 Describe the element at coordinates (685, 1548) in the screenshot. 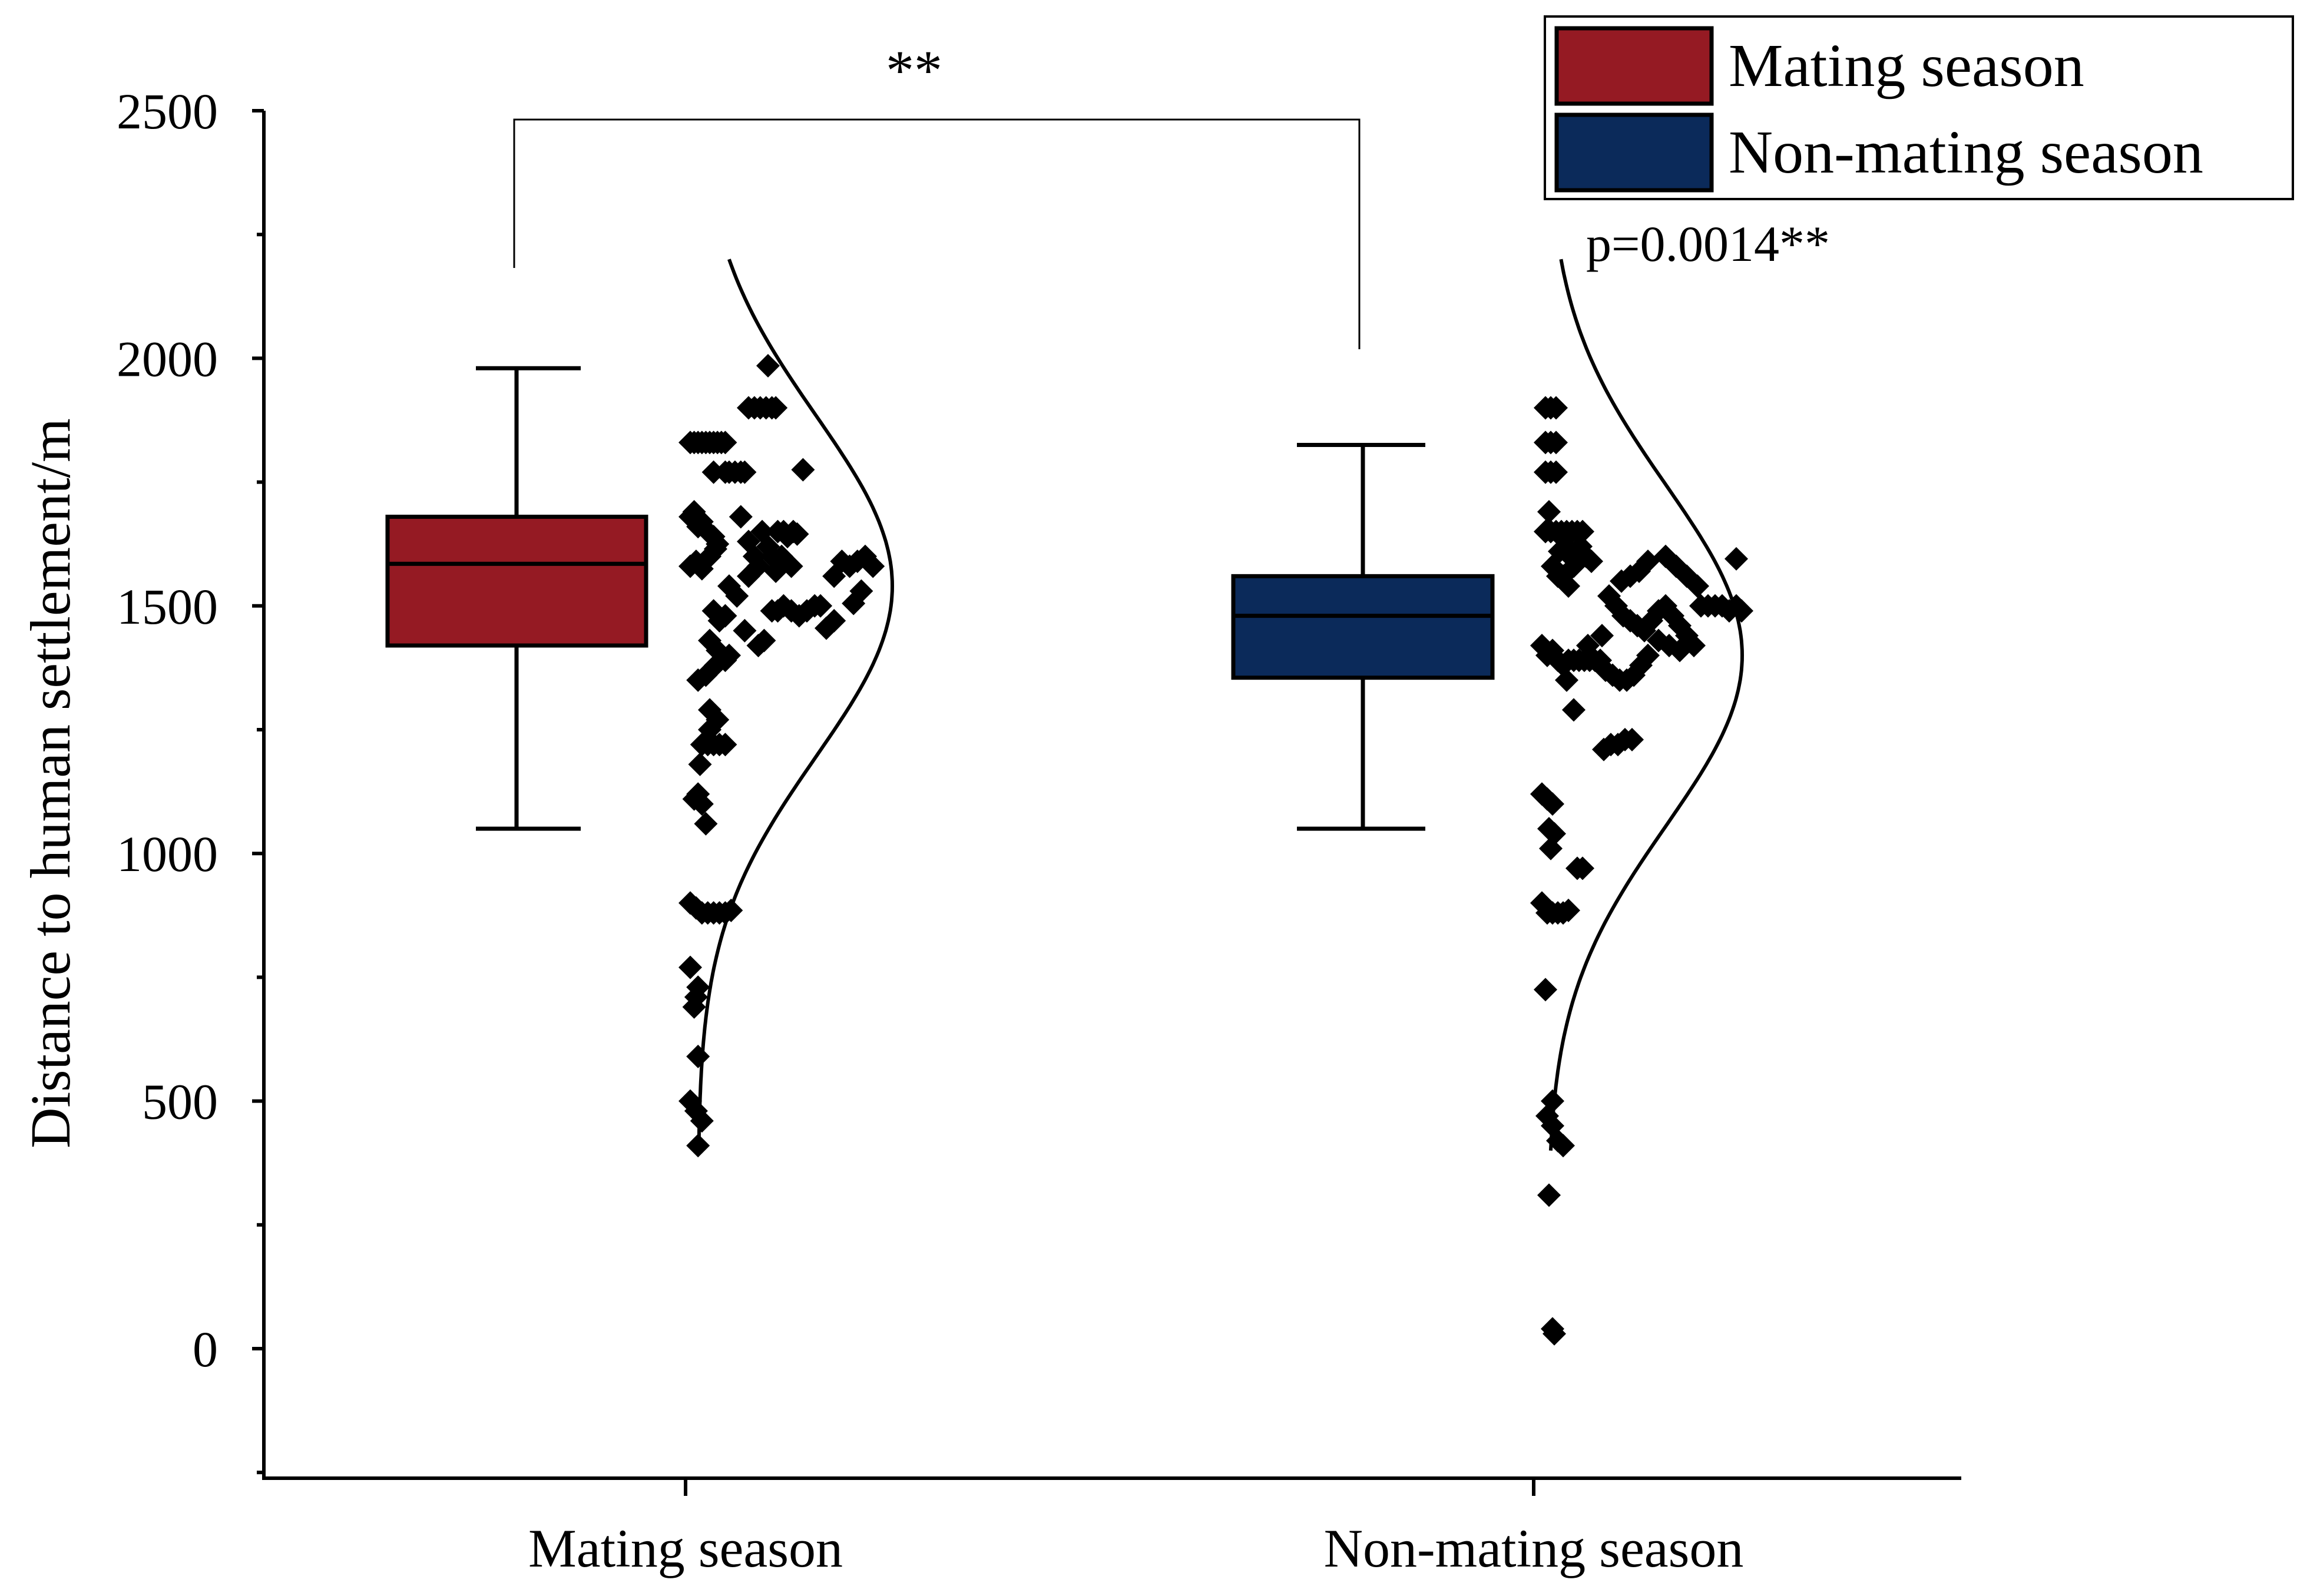

I see `x-tick-label: Mating season` at that location.